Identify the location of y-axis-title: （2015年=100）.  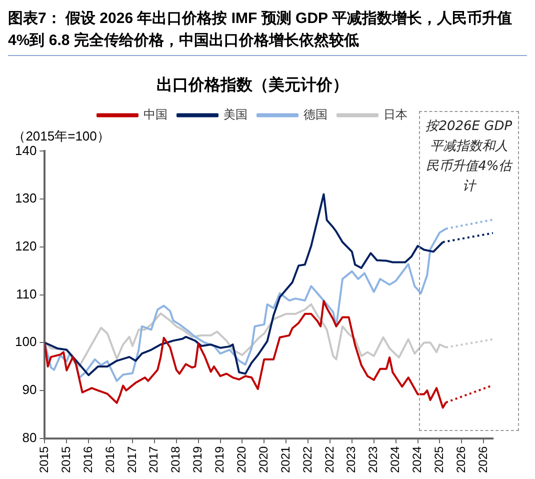
(61, 136).